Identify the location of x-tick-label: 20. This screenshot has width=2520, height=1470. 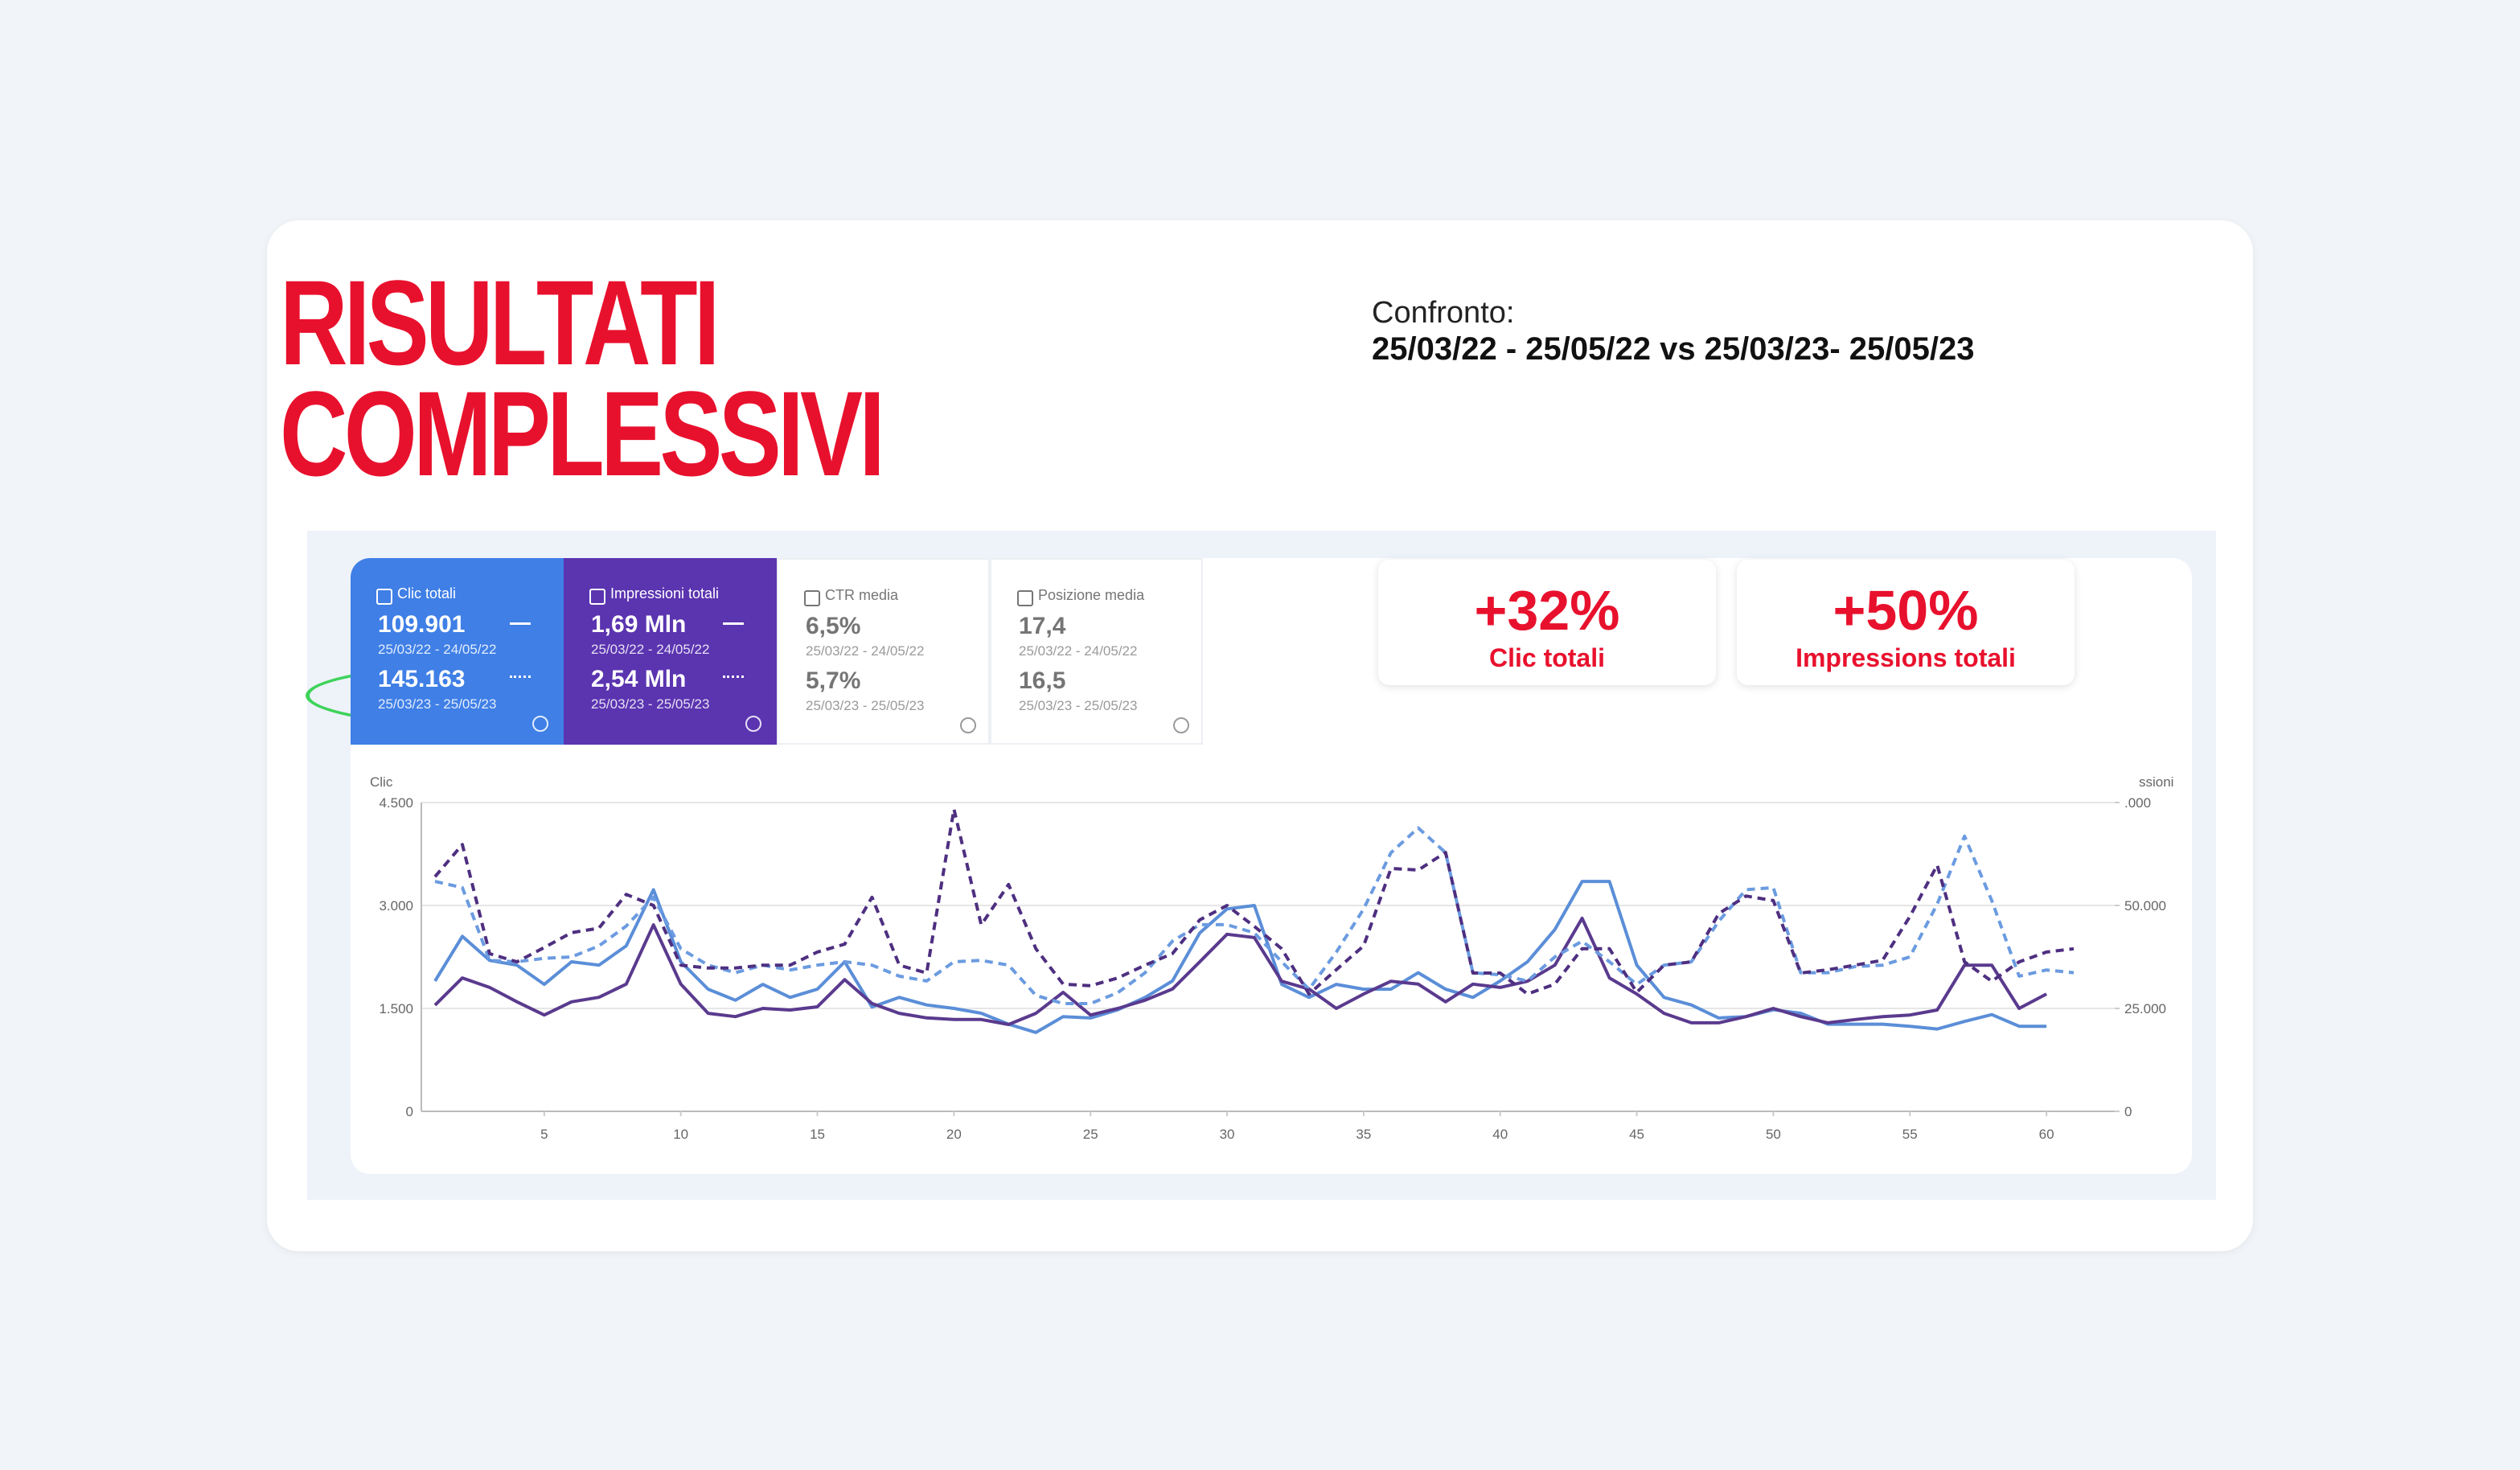
(954, 1134).